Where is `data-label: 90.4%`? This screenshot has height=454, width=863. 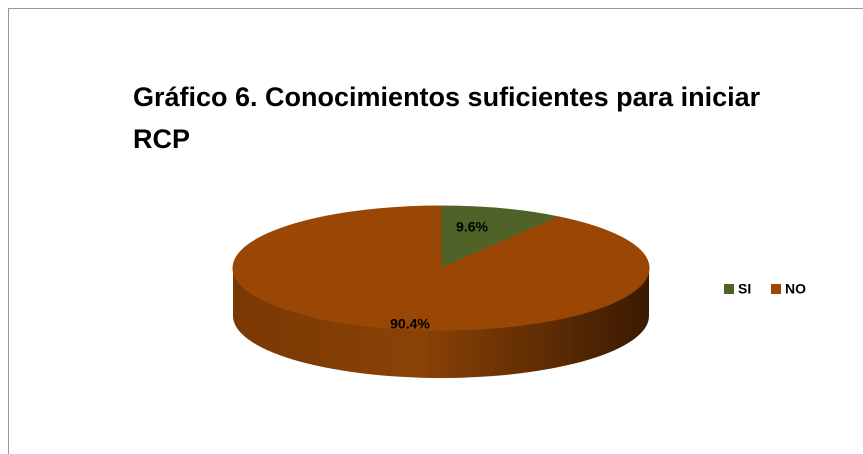
data-label: 90.4% is located at coordinates (410, 324).